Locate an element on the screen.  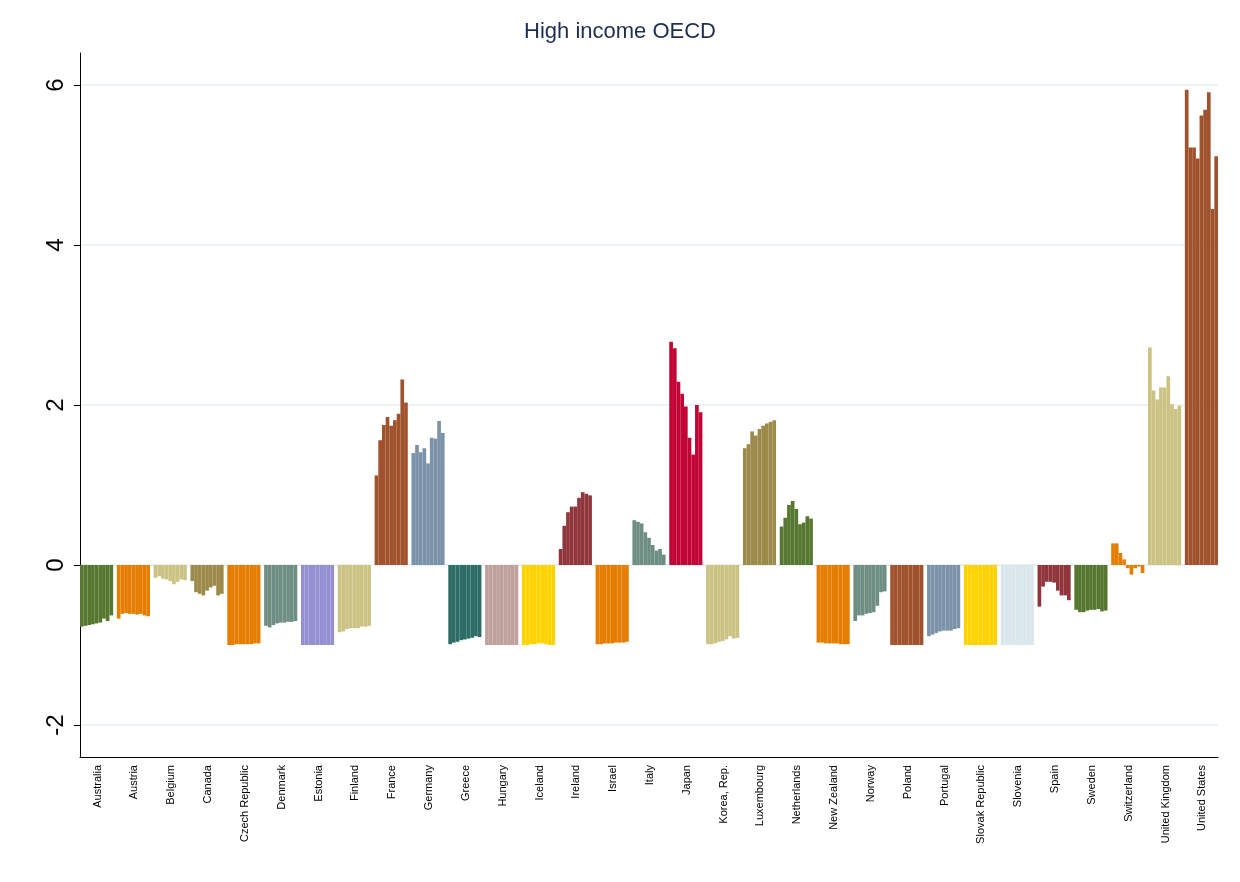
x-tick-label: Australia is located at coordinates (96, 786).